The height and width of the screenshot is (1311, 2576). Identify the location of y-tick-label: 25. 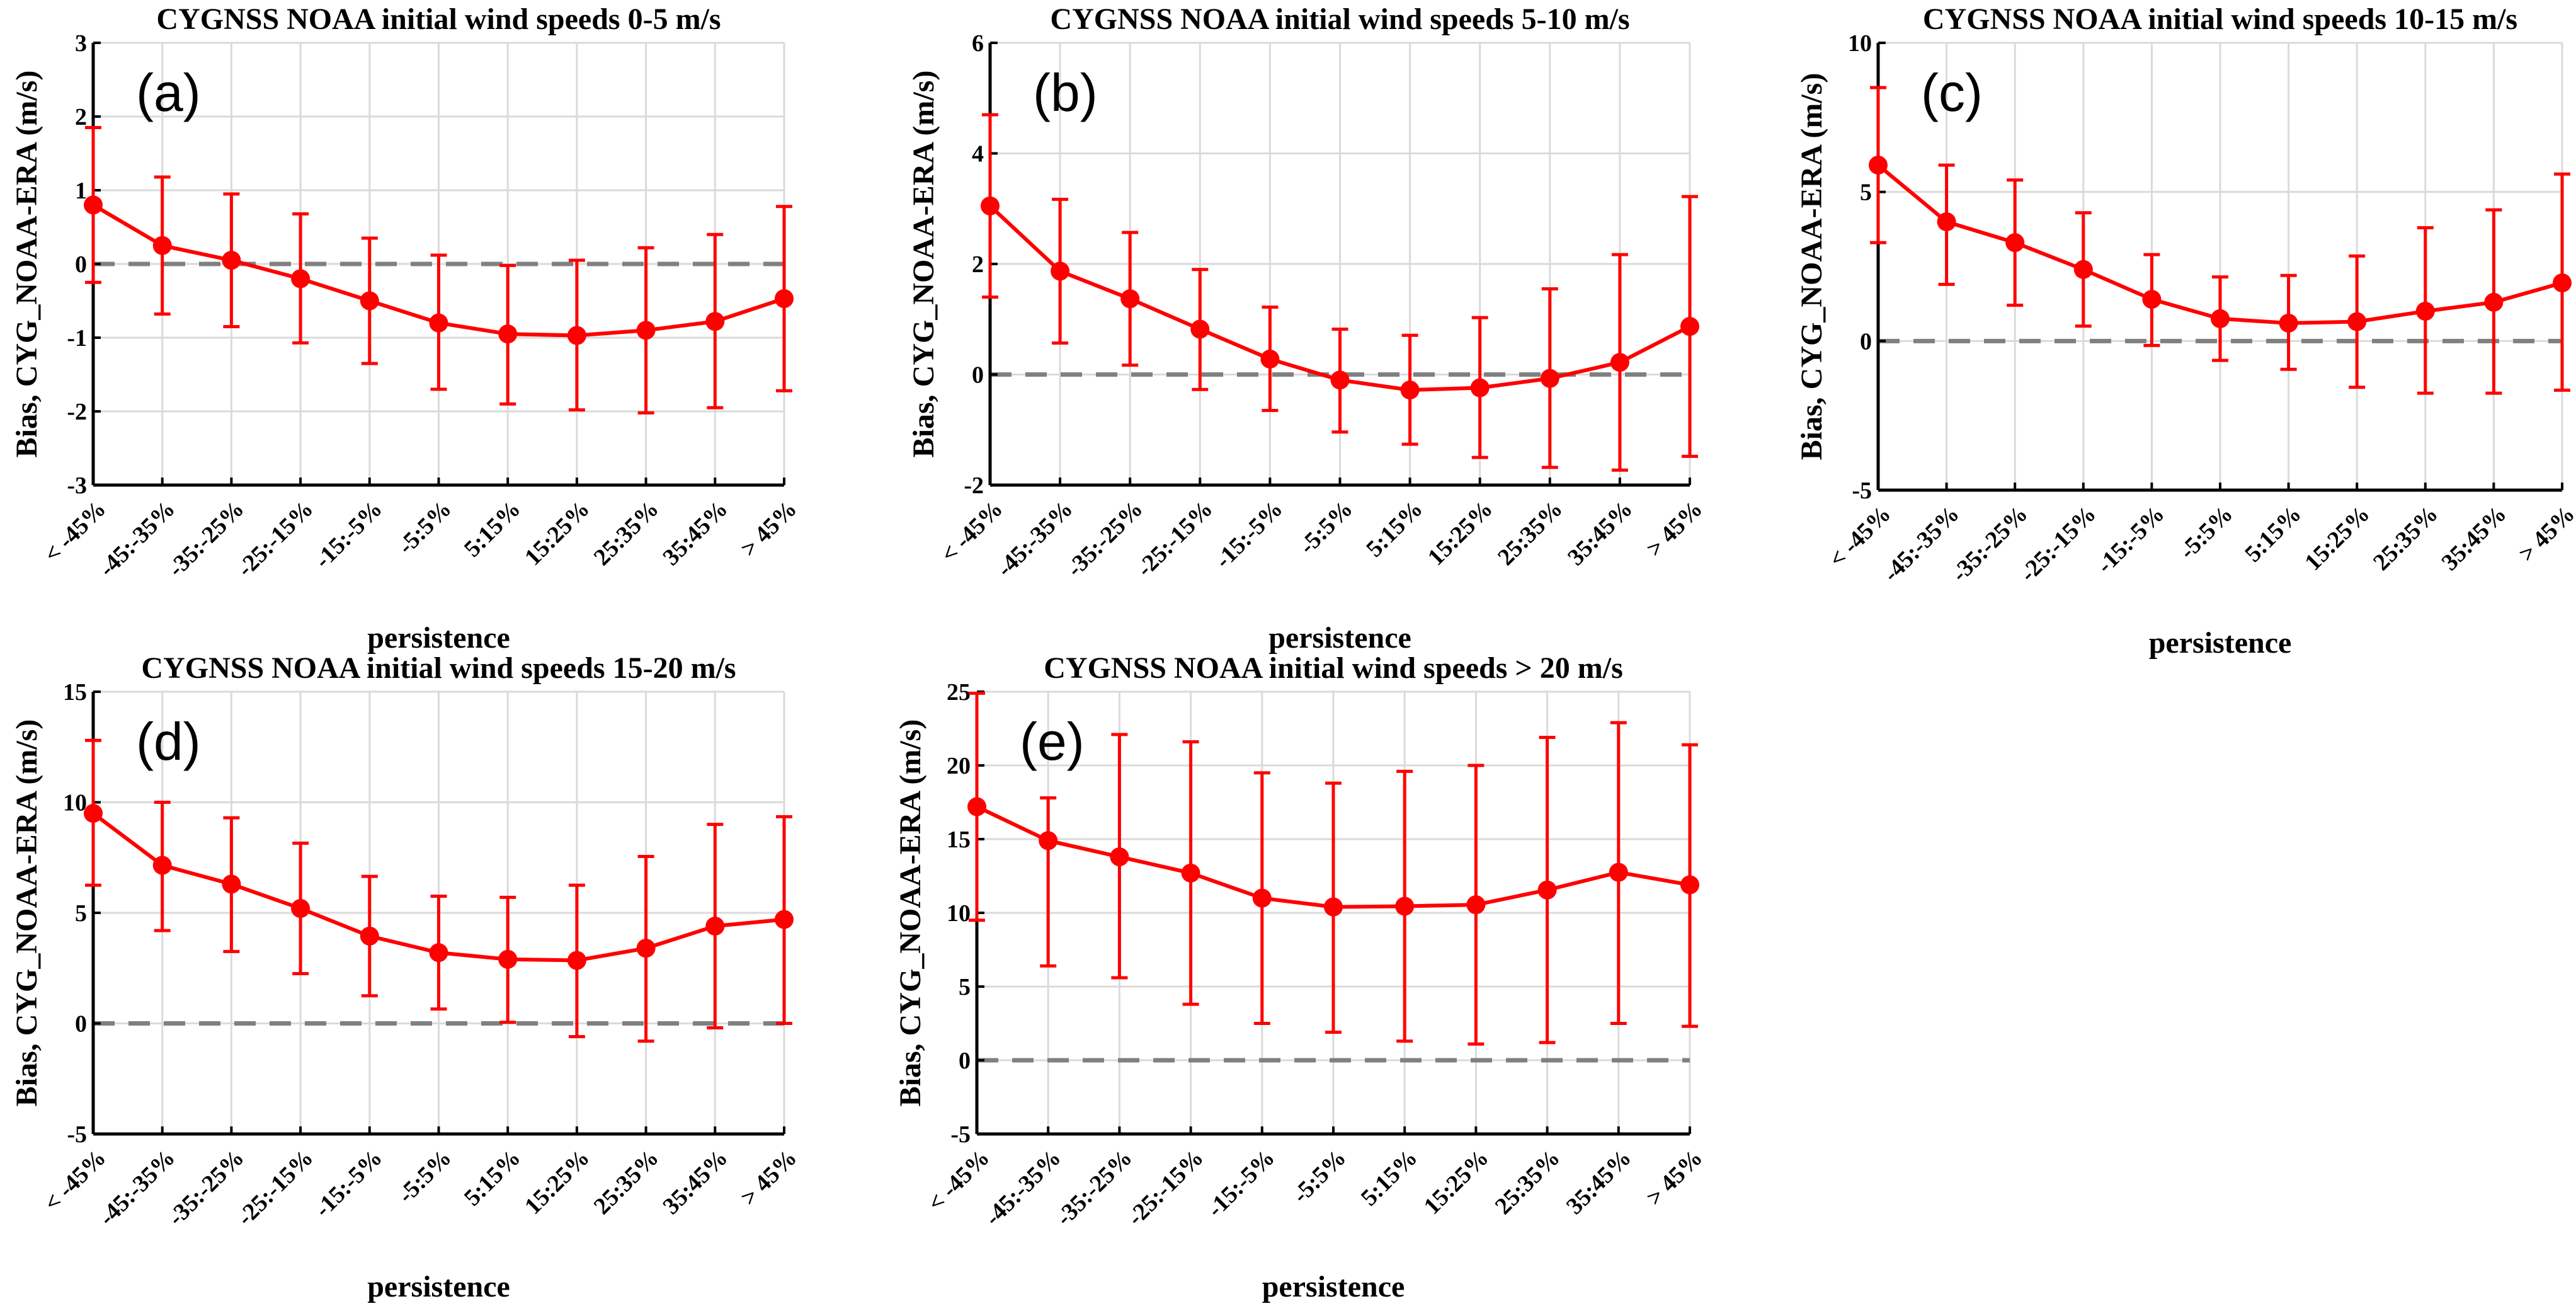
(959, 692).